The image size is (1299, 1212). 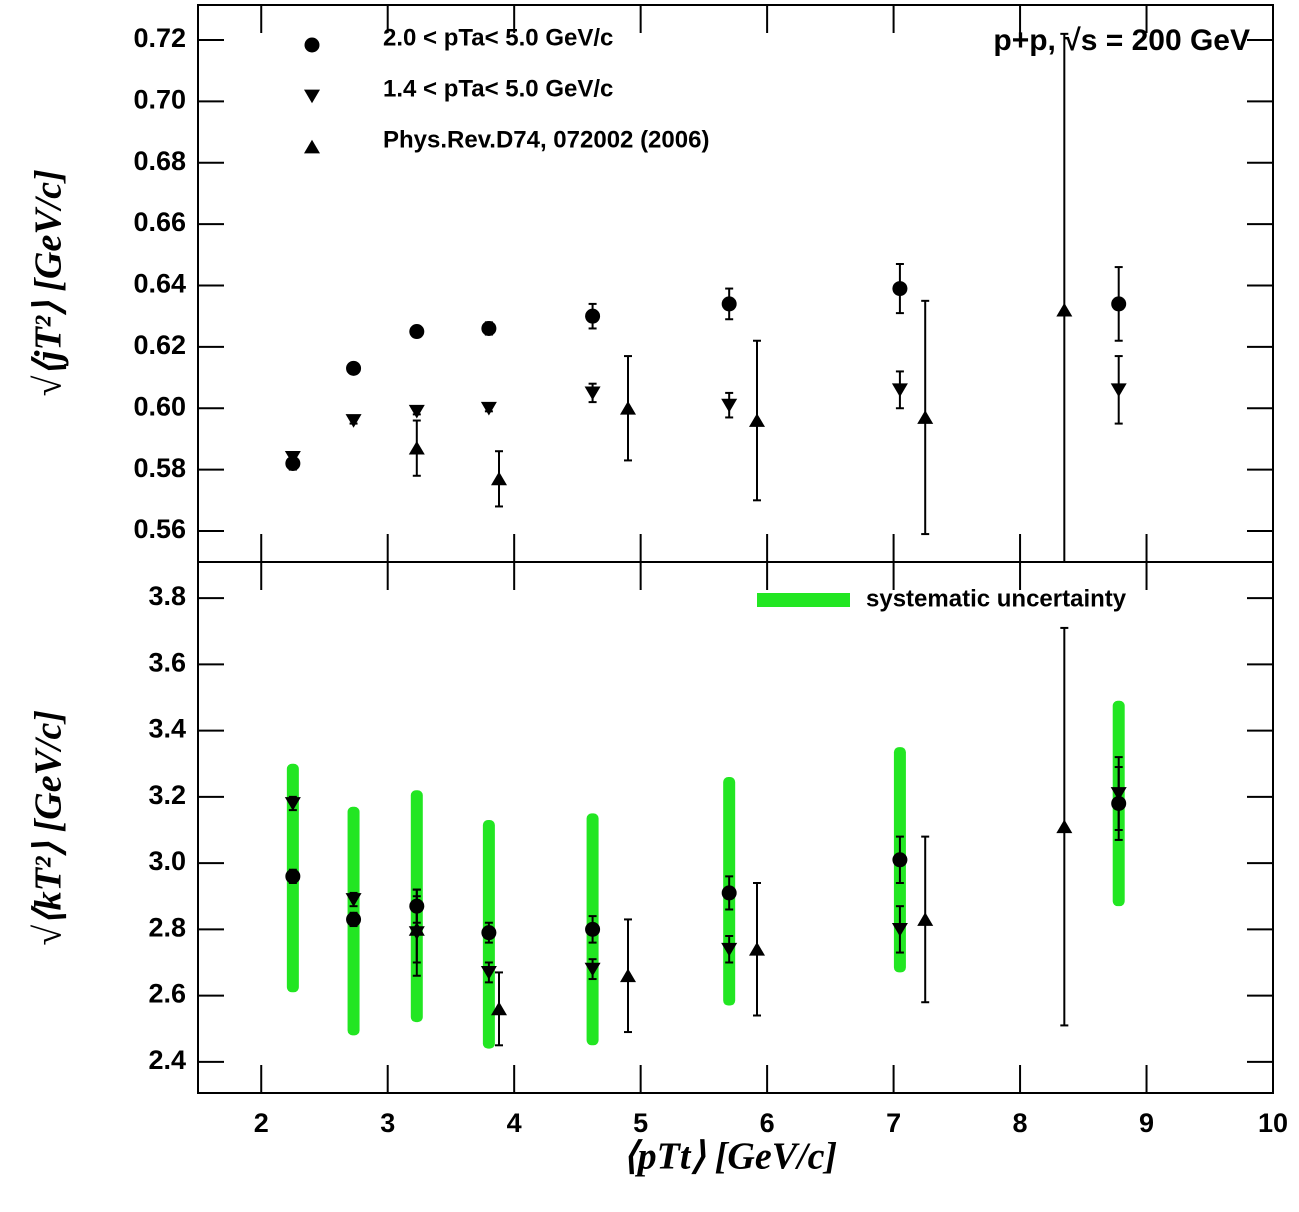 What do you see at coordinates (49, 283) in the screenshot?
I see `y-axis-title: √⟨jT²⟩ [GeV/c]` at bounding box center [49, 283].